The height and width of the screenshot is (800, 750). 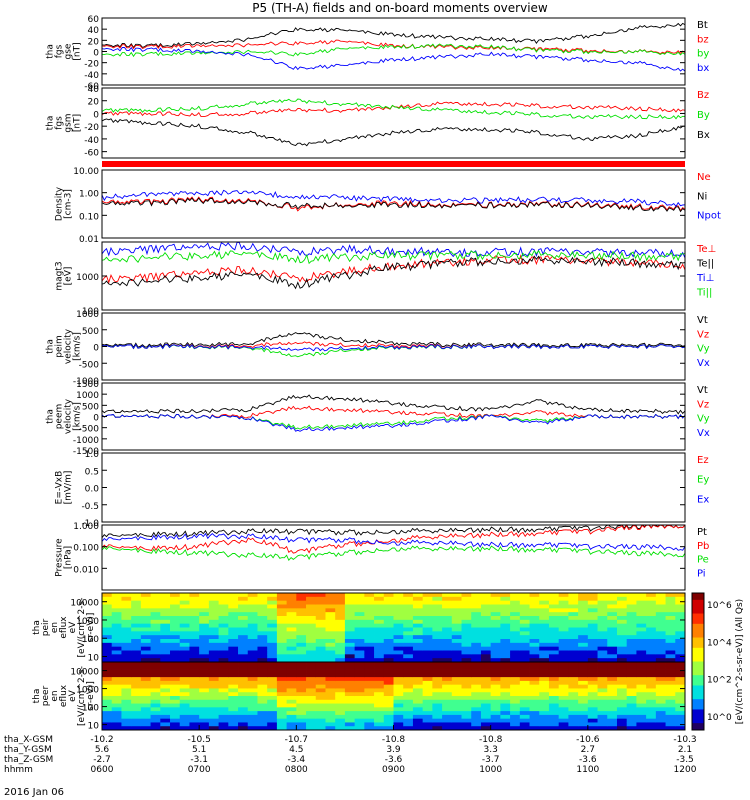 I want to click on y-axis-label: velocity, so click(x=69, y=416).